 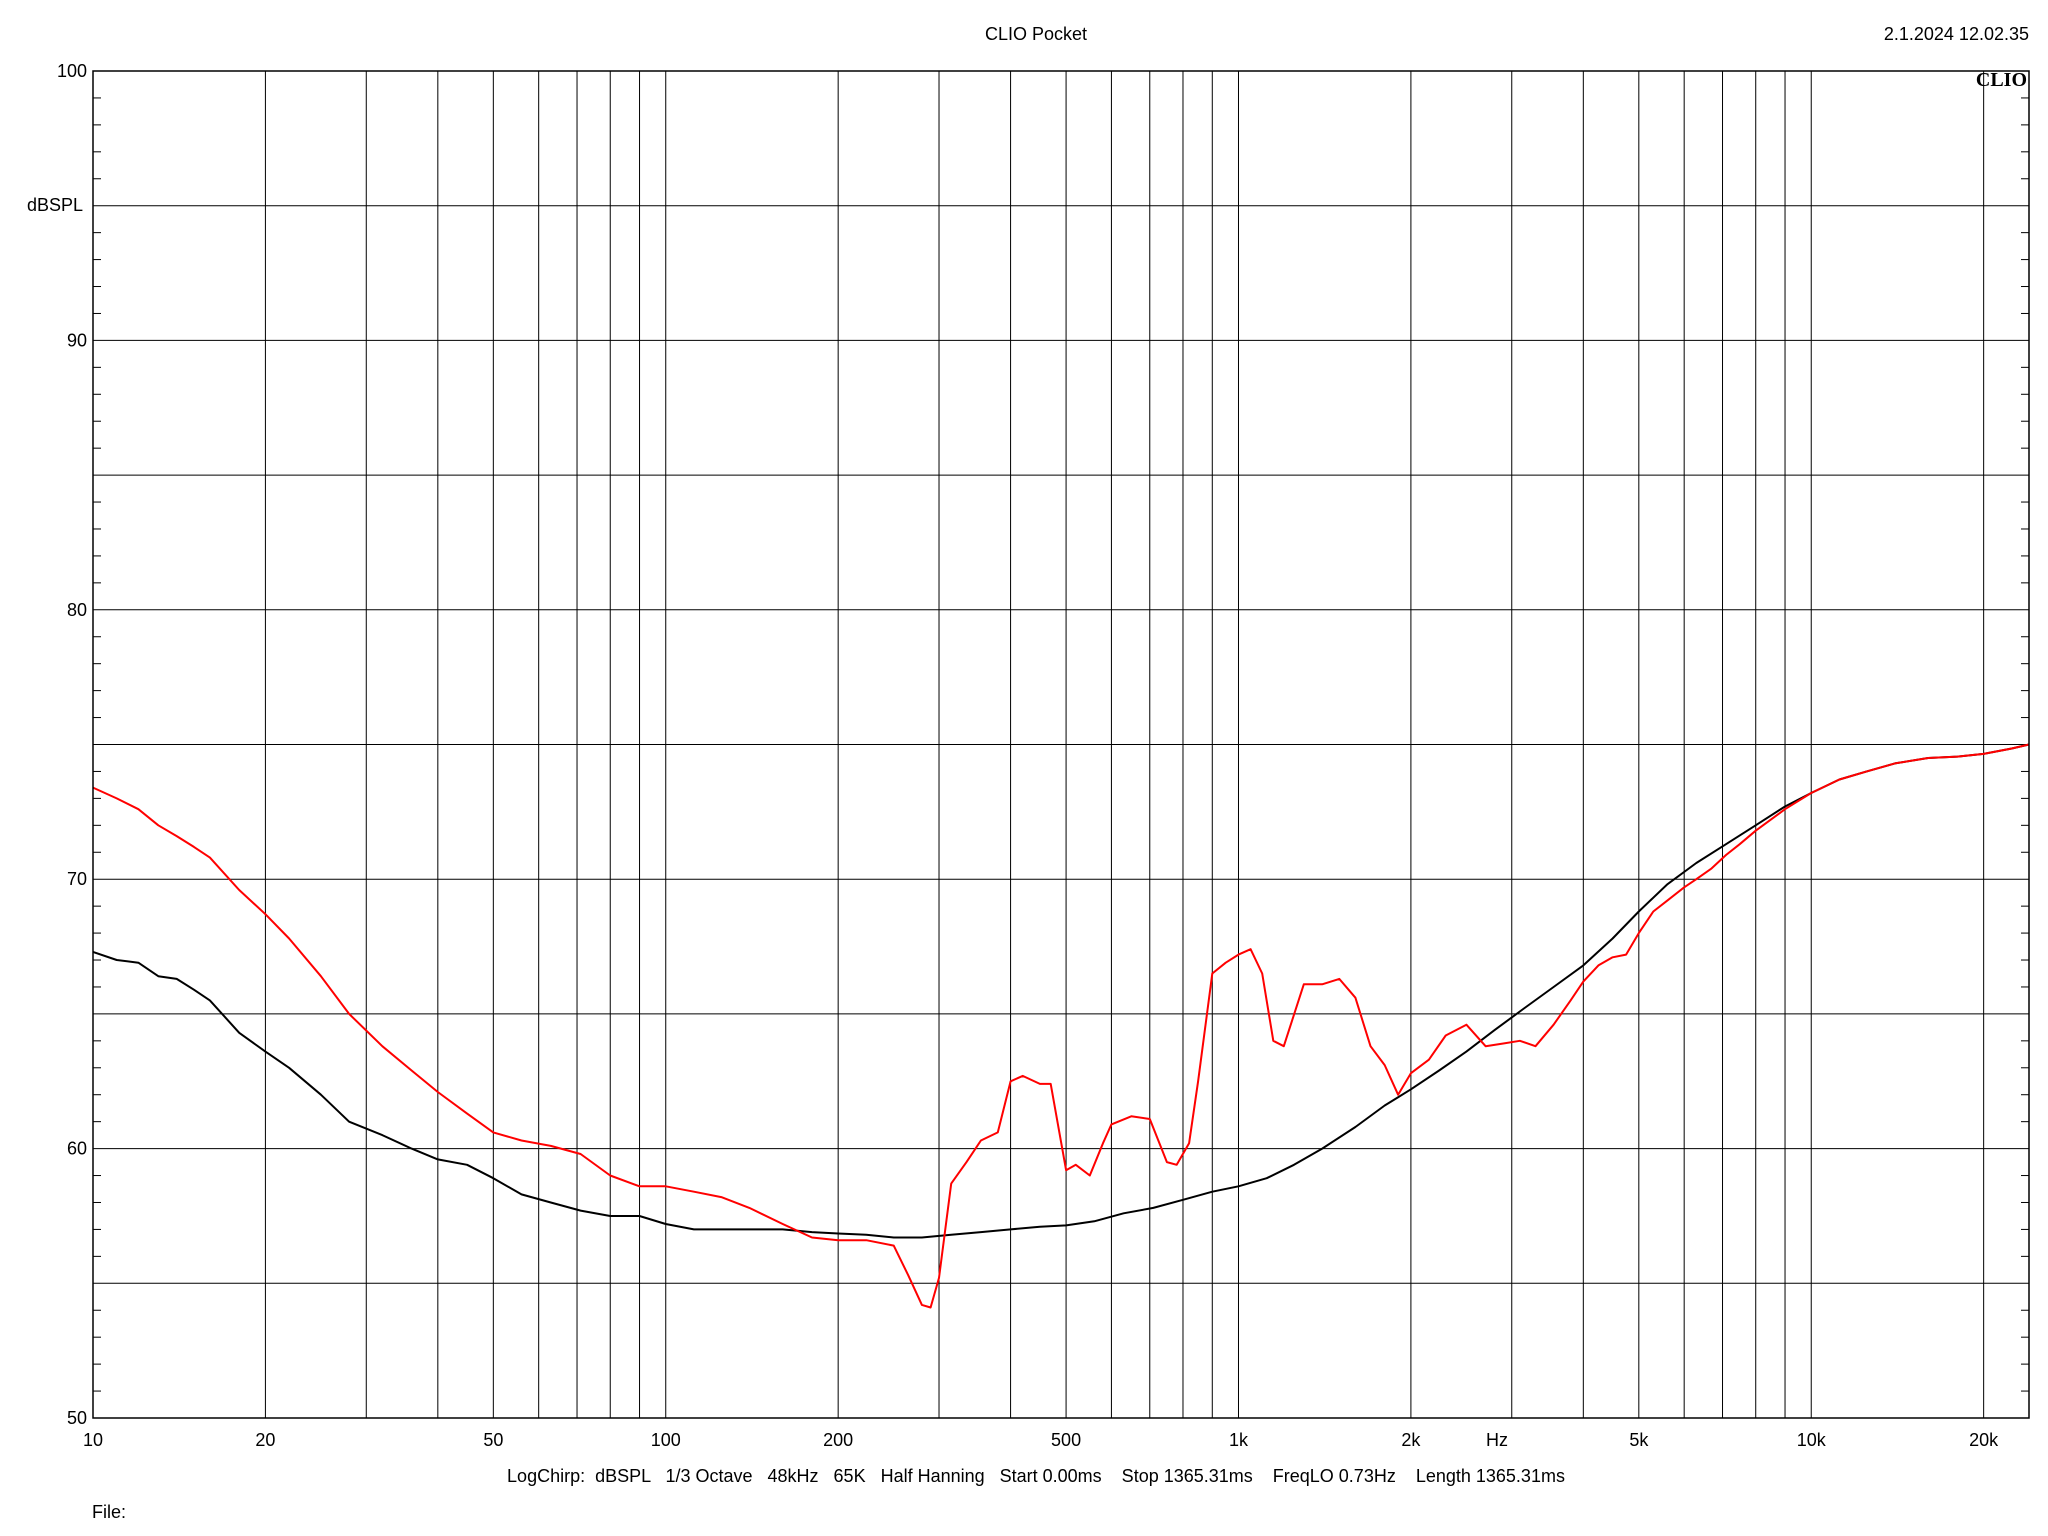 I want to click on x-tick-label: 5k, so click(x=1639, y=1440).